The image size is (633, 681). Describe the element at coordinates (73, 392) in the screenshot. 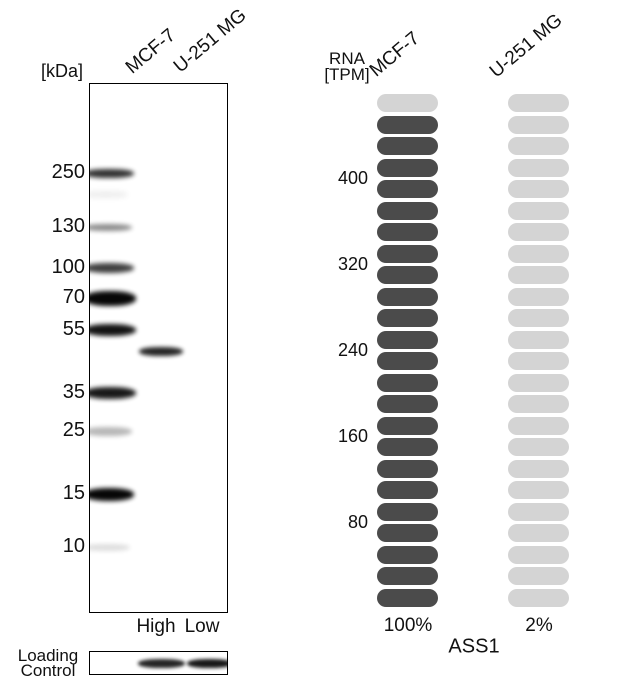

I see `kda-marker-35: 35` at that location.